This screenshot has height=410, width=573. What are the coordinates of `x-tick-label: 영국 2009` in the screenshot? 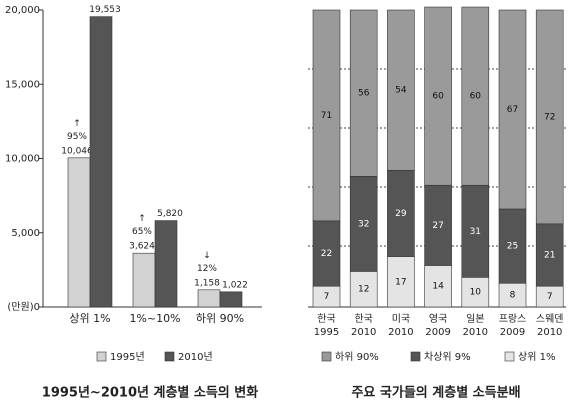 It's located at (437, 325).